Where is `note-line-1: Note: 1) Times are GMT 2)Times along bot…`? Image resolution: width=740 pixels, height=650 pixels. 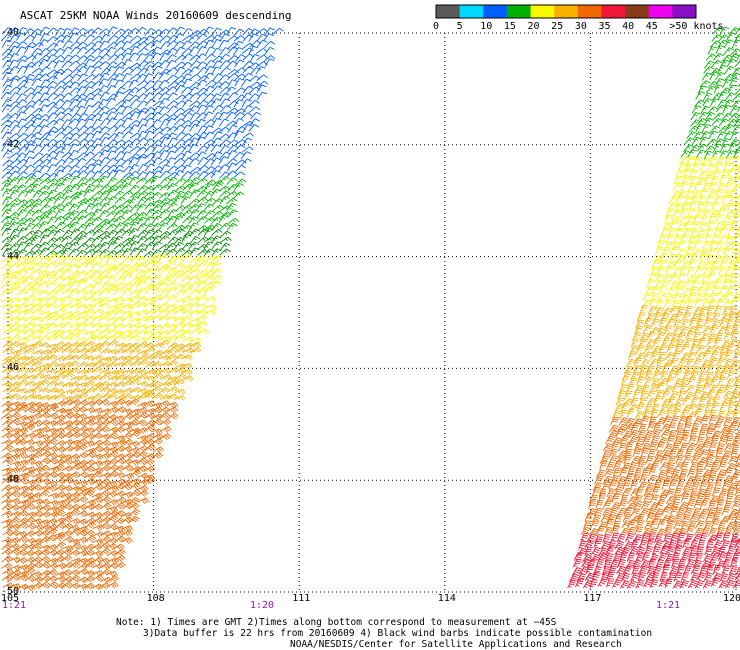 note-line-1: Note: 1) Times are GMT 2)Times along bot… is located at coordinates (336, 622).